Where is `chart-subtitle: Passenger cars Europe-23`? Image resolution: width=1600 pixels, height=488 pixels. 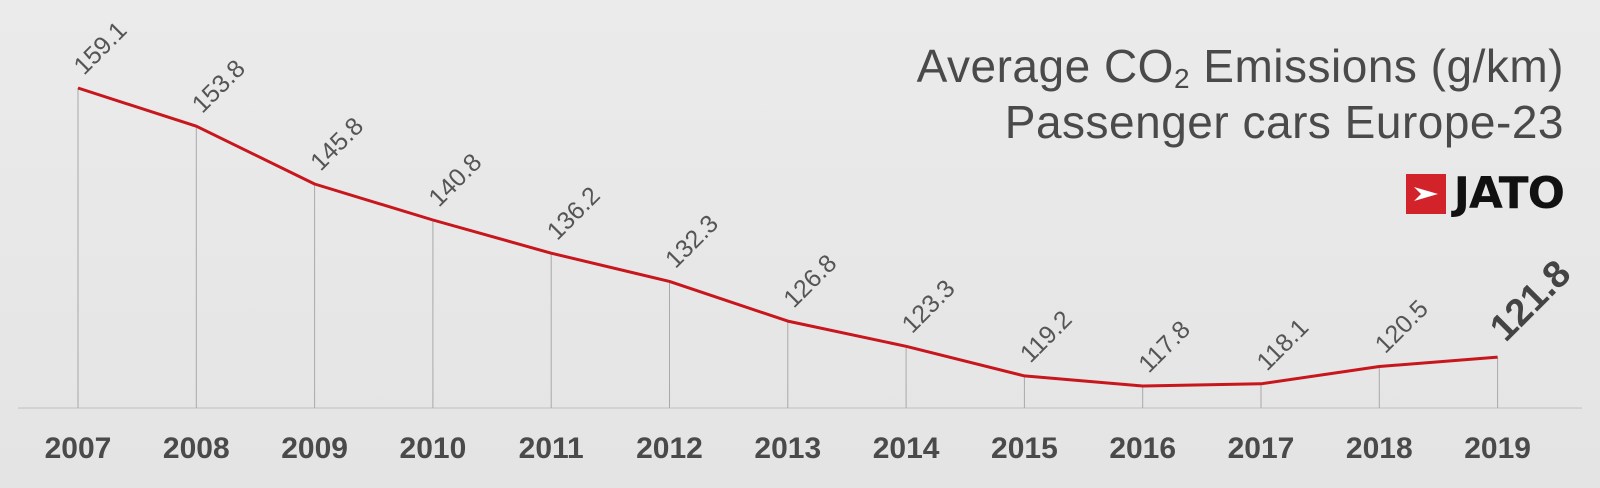 chart-subtitle: Passenger cars Europe-23 is located at coordinates (1284, 122).